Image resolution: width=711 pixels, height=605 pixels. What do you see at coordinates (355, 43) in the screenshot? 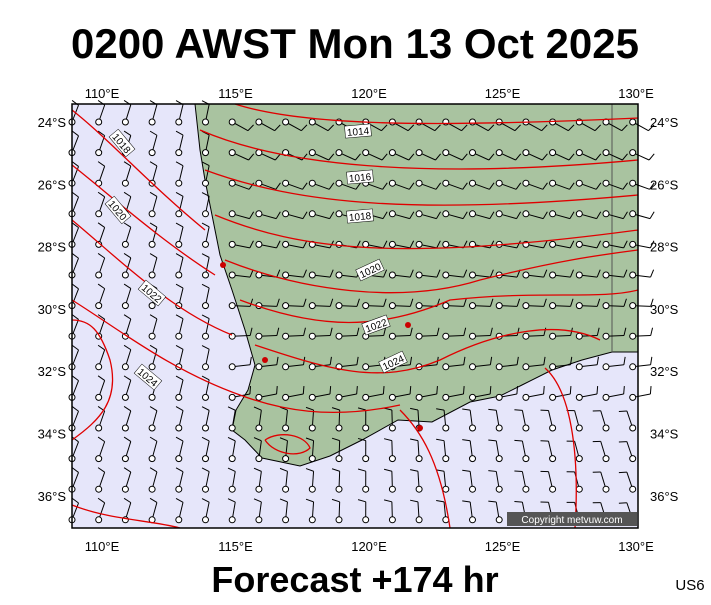
I see `map-title: 0200 AWST Mon 13 Oct 2025` at bounding box center [355, 43].